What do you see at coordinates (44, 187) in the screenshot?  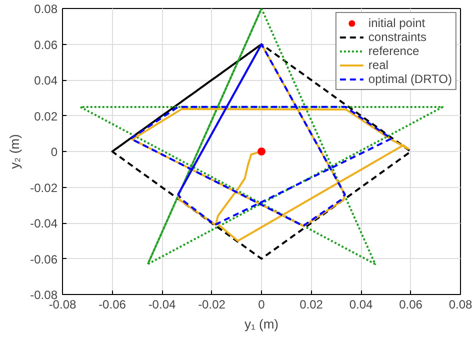 I see `y-tick-label: -0.02` at bounding box center [44, 187].